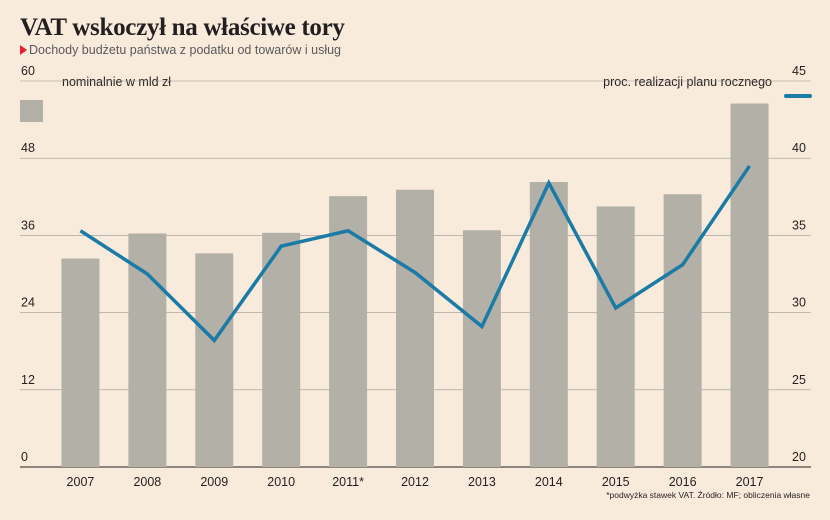 The width and height of the screenshot is (830, 520). Describe the element at coordinates (549, 482) in the screenshot. I see `x-axis-tick-label: 2014` at that location.